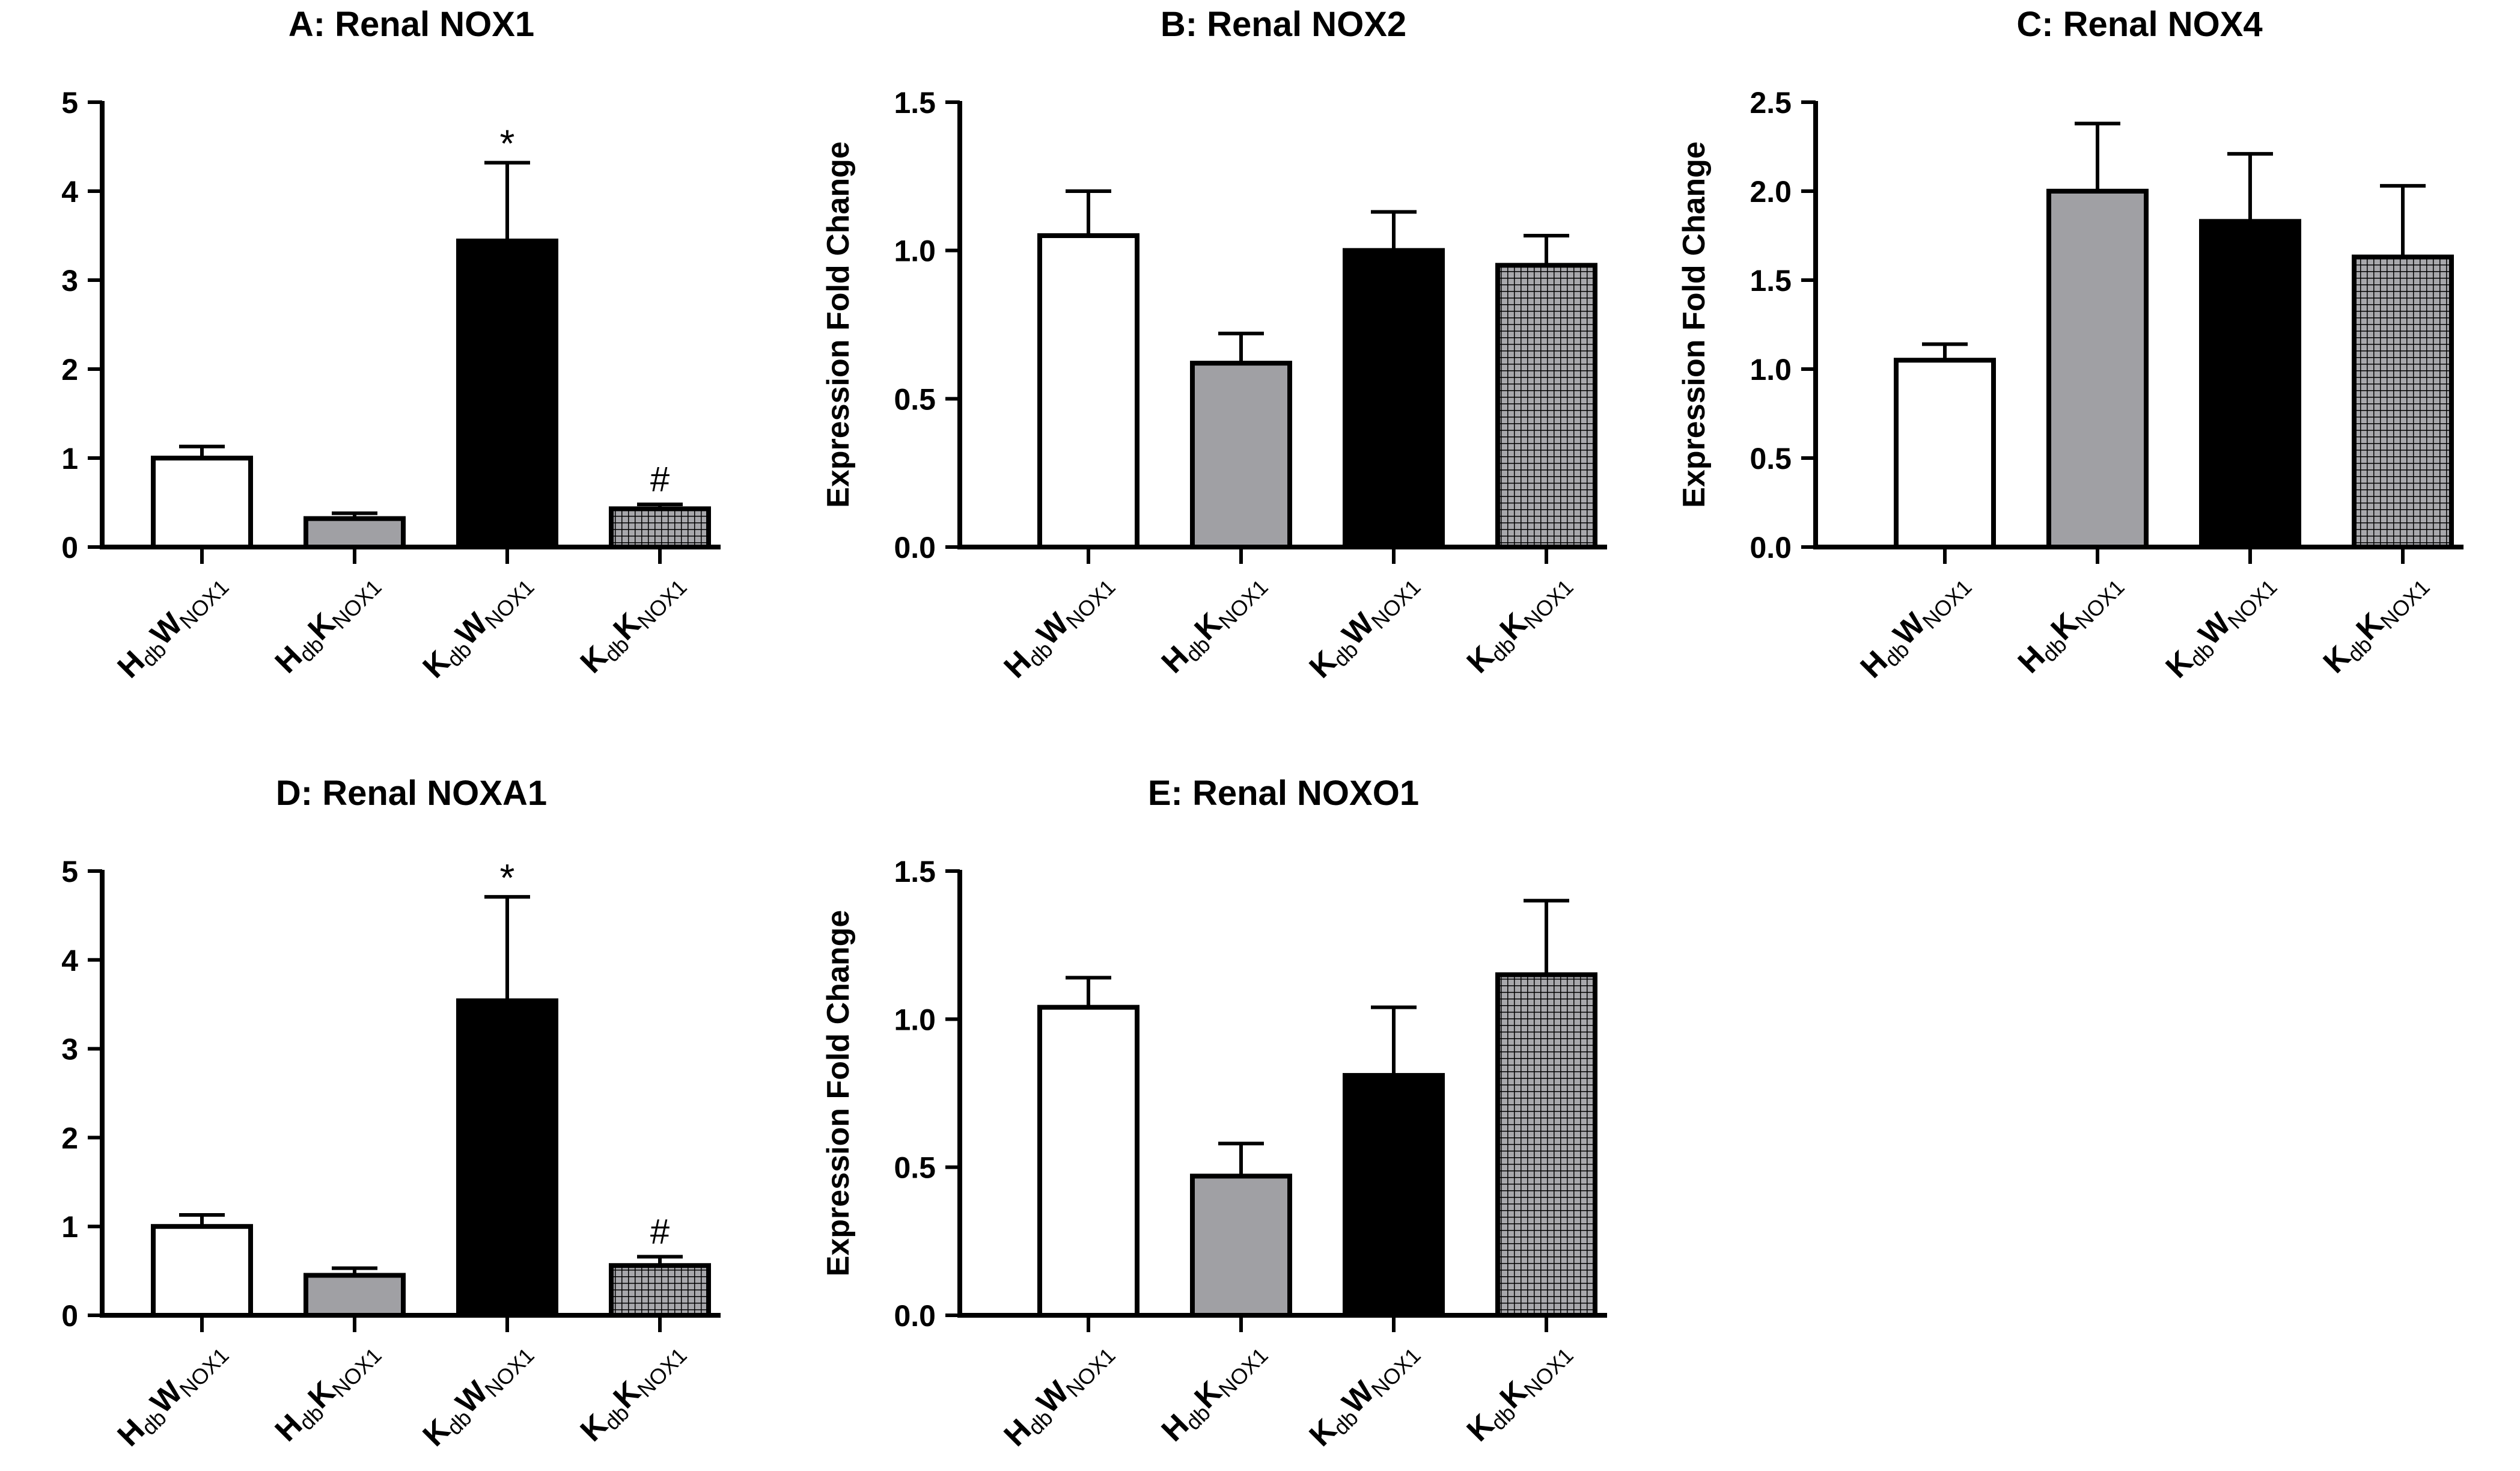 The image size is (2520, 1471). I want to click on chart-title: A: Renal NOX1, so click(411, 24).